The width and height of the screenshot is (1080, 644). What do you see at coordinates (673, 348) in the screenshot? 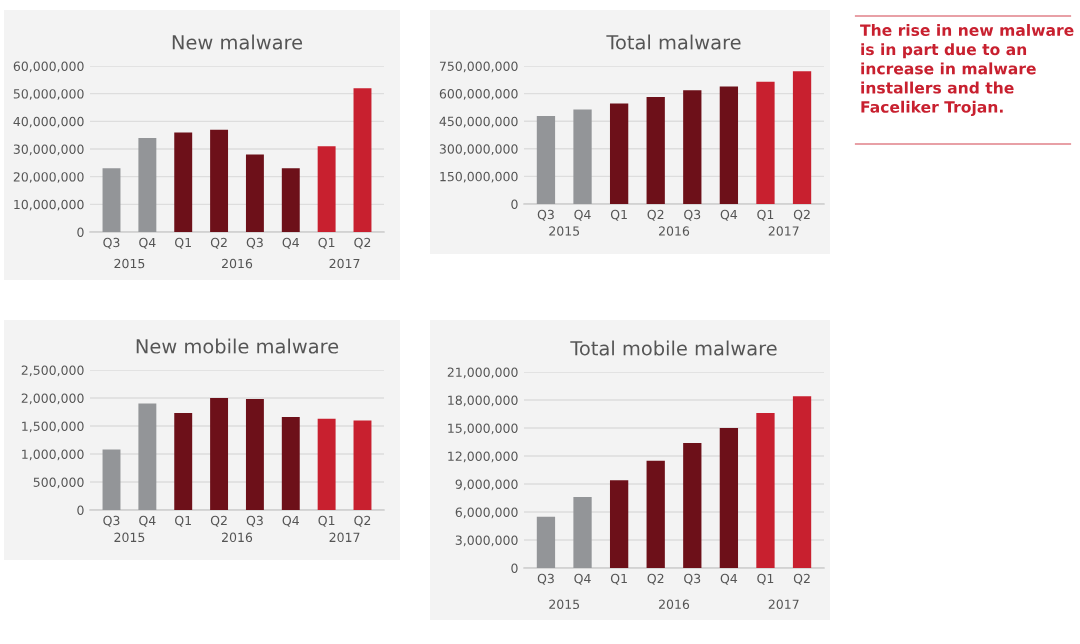
I see `chart-title: Total mobile malware` at bounding box center [673, 348].